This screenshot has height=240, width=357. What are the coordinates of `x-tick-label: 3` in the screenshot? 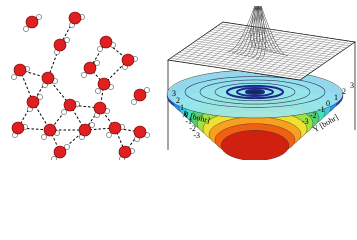 It's located at (174, 93).